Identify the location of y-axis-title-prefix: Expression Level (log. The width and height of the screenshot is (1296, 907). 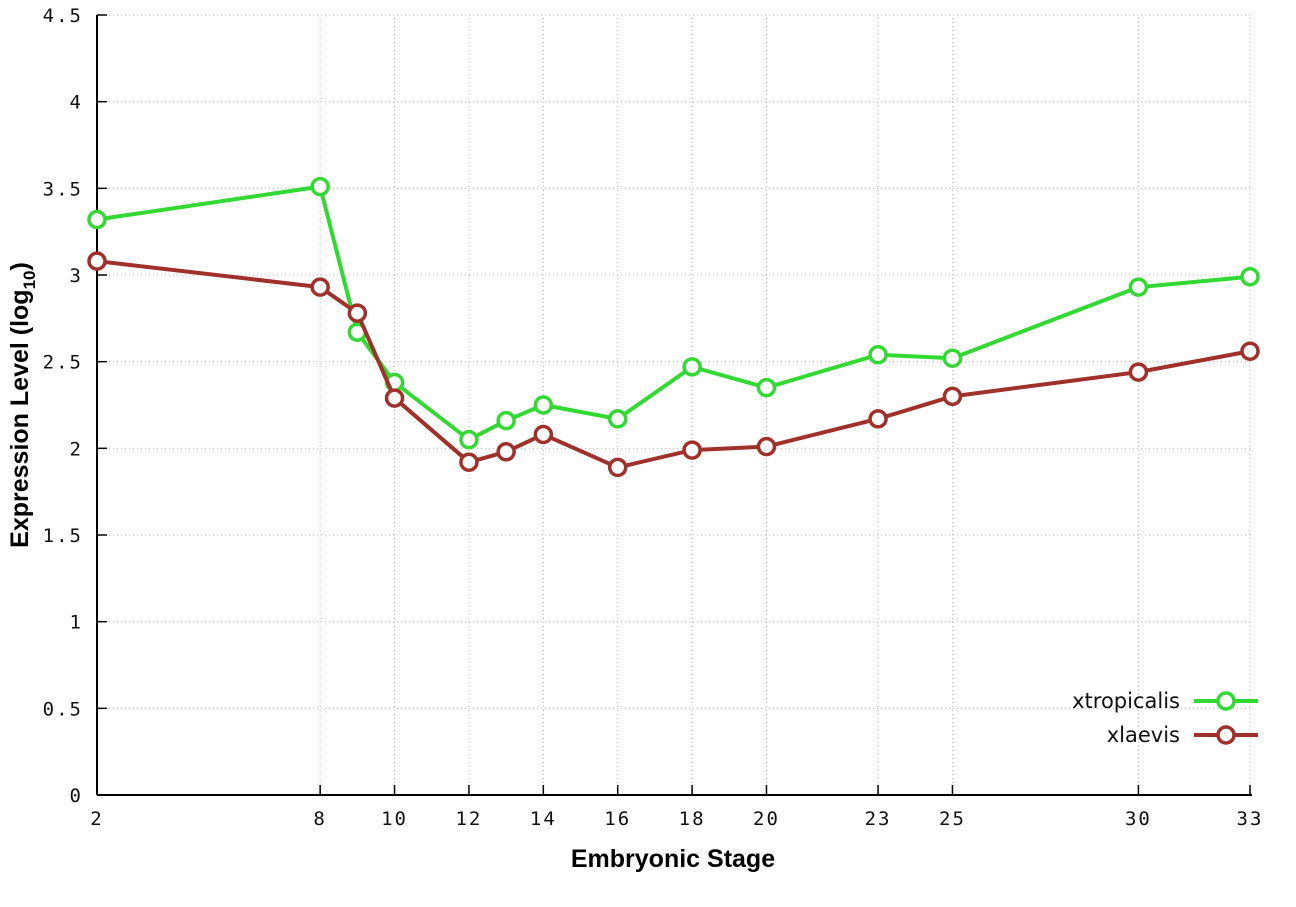
(20, 418).